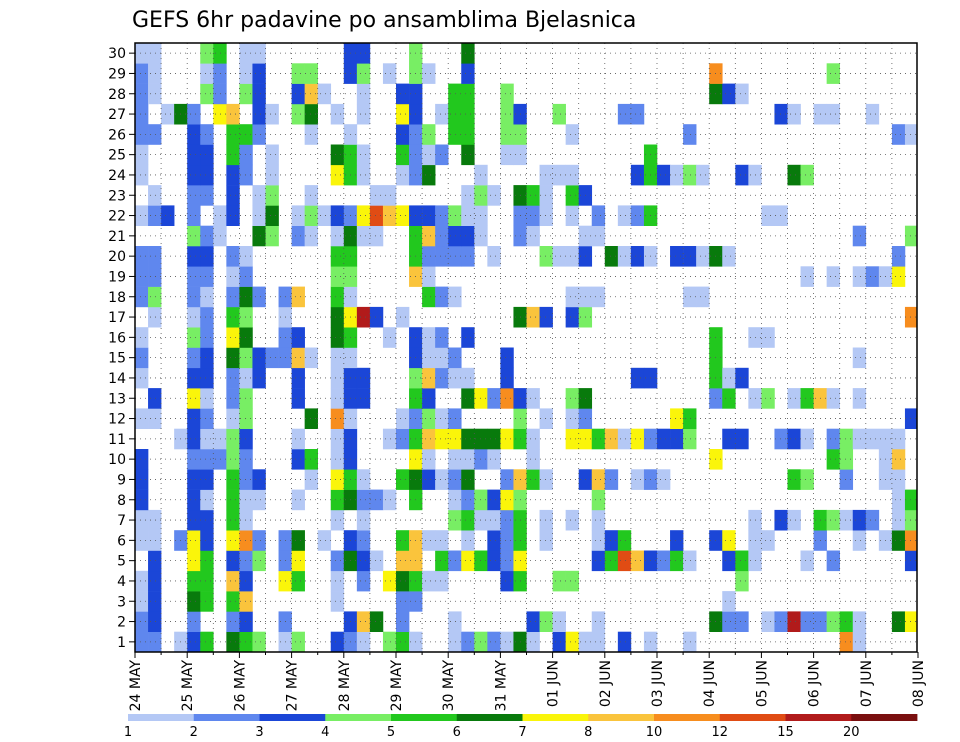 The width and height of the screenshot is (960, 742). I want to click on x-tick-label: 30 MAY, so click(449, 686).